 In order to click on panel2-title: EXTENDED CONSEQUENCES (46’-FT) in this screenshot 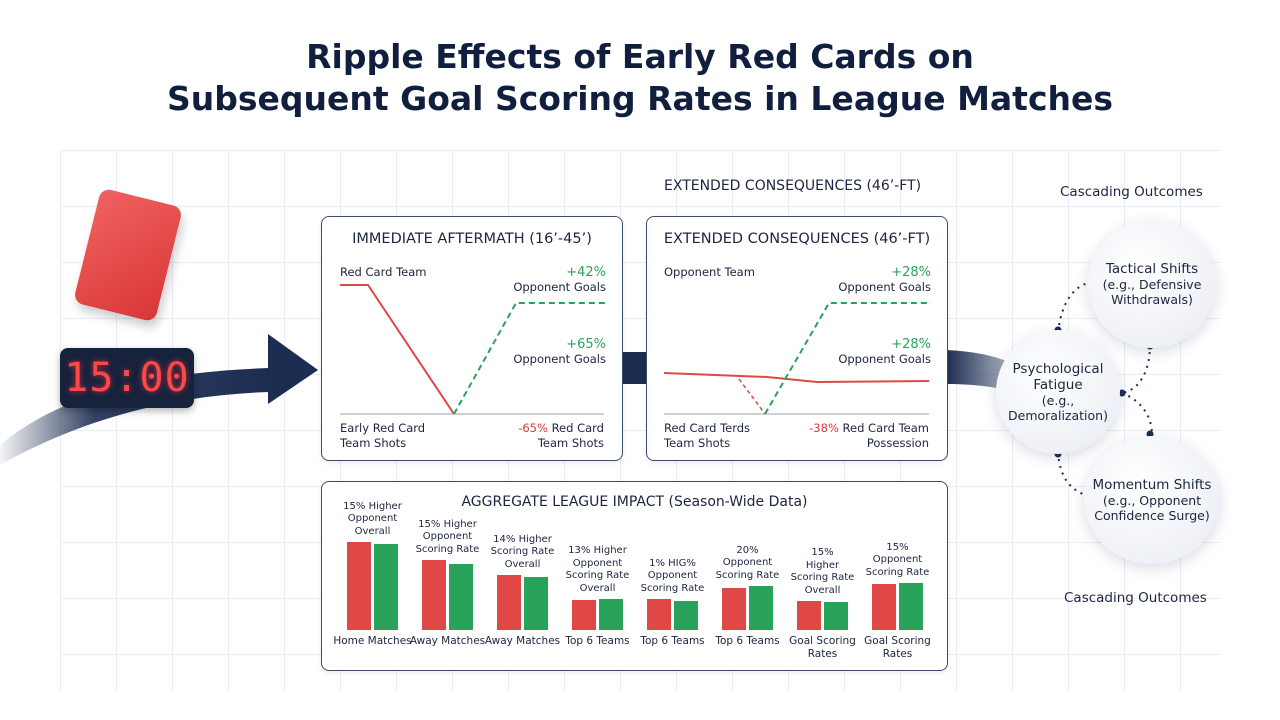, I will do `click(797, 239)`.